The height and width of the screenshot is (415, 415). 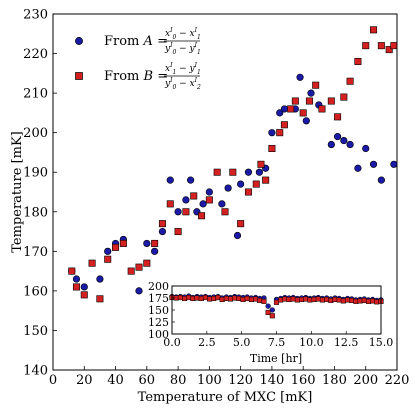 What do you see at coordinates (35, 54) in the screenshot?
I see `y-tick-label: 220` at bounding box center [35, 54].